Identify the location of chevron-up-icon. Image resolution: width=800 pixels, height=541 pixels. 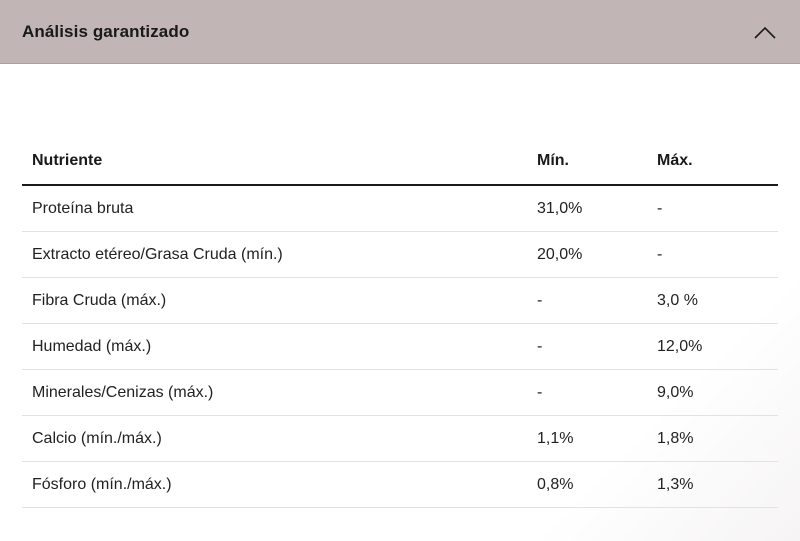
(766, 32).